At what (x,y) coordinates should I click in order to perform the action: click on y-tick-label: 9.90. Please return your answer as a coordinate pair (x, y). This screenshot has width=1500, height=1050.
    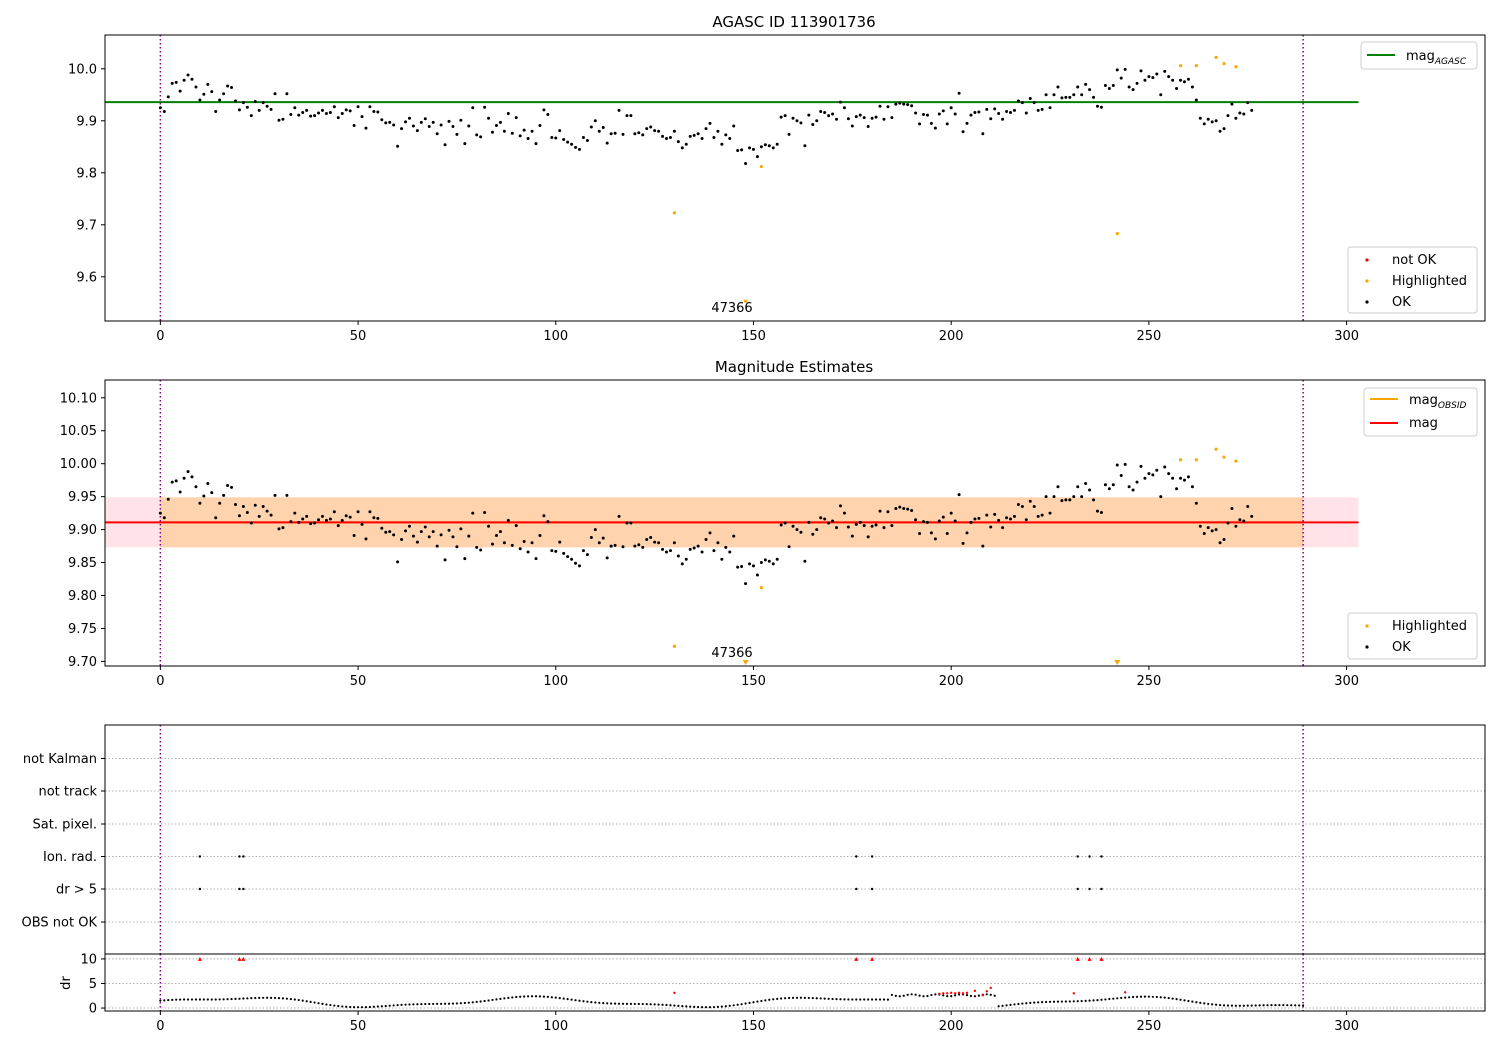
    Looking at the image, I should click on (82, 530).